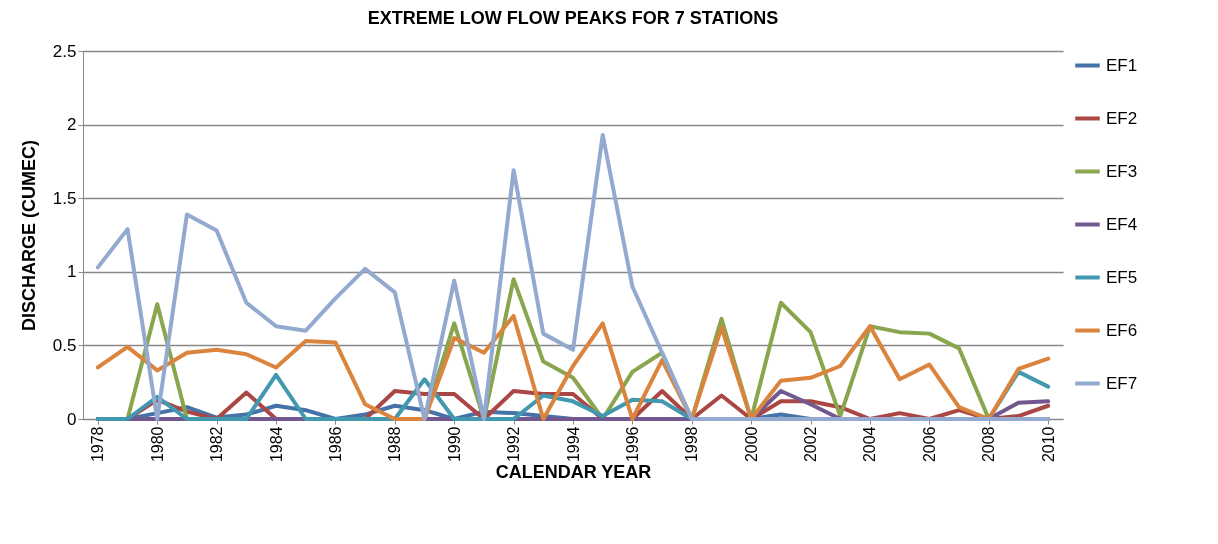  I want to click on x-tick-label: 2008, so click(989, 444).